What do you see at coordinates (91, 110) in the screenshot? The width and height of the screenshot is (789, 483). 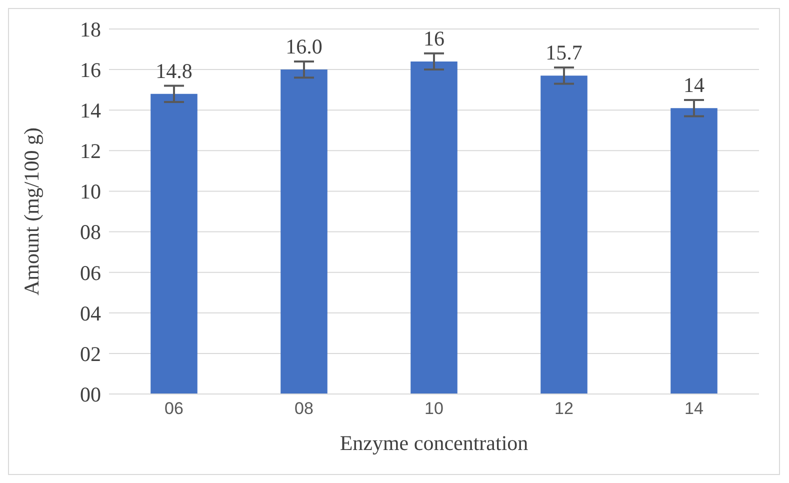 I see `y-tick-label: 14` at bounding box center [91, 110].